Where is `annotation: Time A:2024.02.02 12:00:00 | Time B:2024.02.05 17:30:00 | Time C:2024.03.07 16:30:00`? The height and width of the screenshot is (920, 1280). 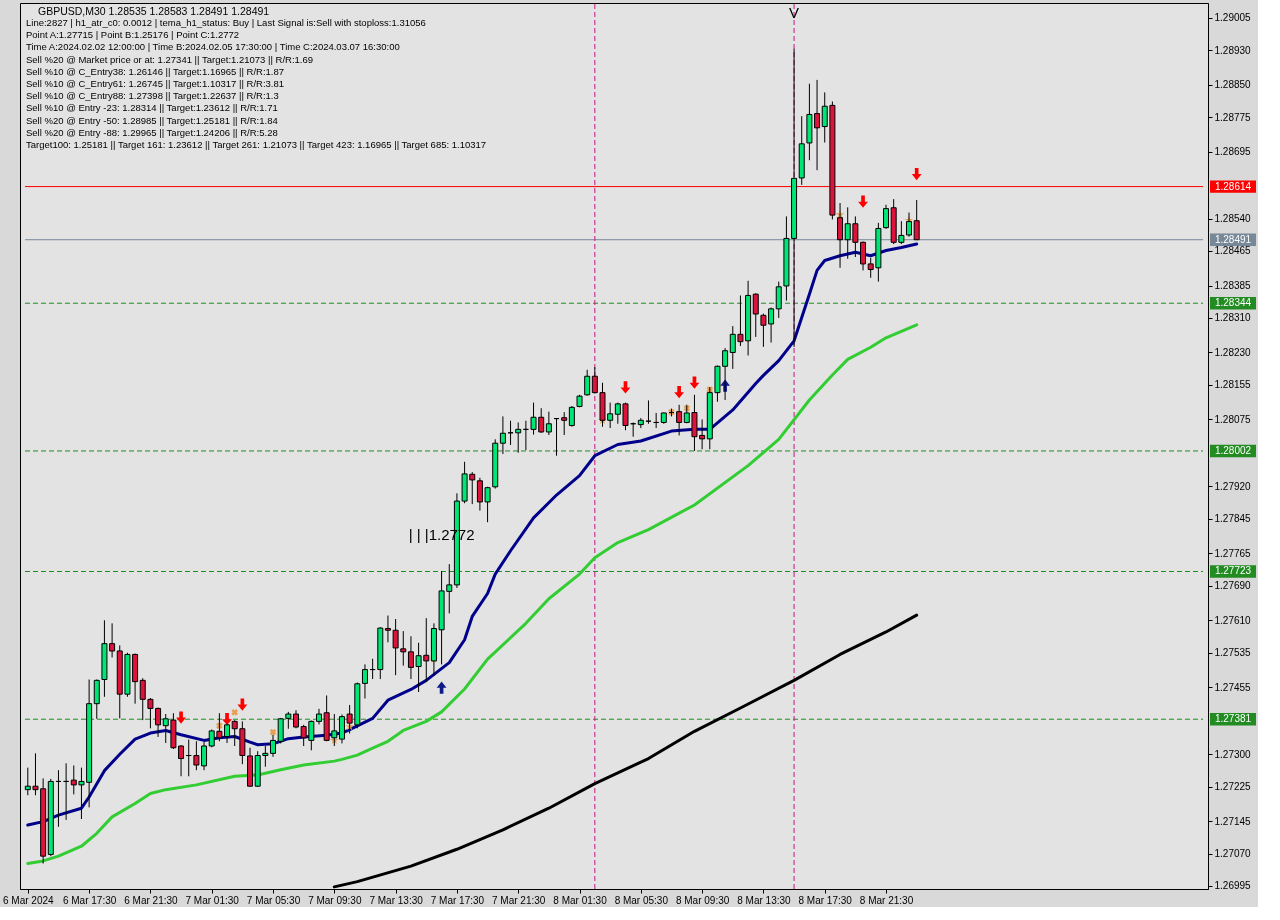
annotation: Time A:2024.02.02 12:00:00 | Time B:2024.02.05 17:30:00 | Time C:2024.03.07 16:30:00 is located at coordinates (213, 47).